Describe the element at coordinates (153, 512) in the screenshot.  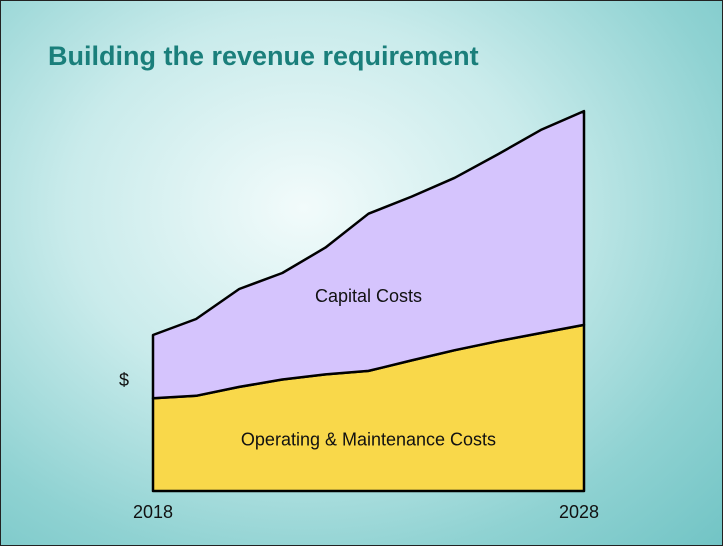
I see `x-tick-label: 2018` at that location.